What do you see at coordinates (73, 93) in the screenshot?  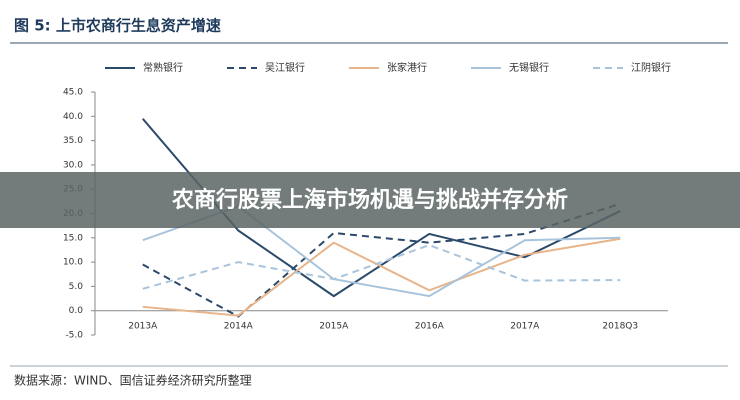 I see `y-tick-label: 45.0` at bounding box center [73, 93].